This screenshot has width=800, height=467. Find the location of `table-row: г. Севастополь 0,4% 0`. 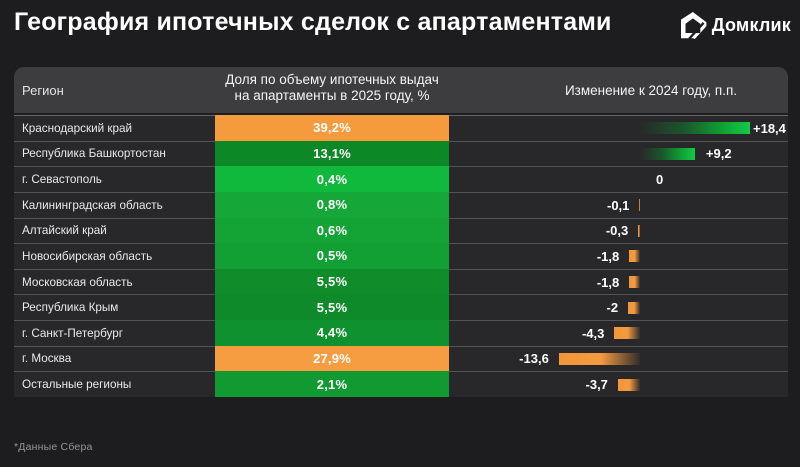

table-row: г. Севастополь 0,4% 0 is located at coordinates (401, 179).